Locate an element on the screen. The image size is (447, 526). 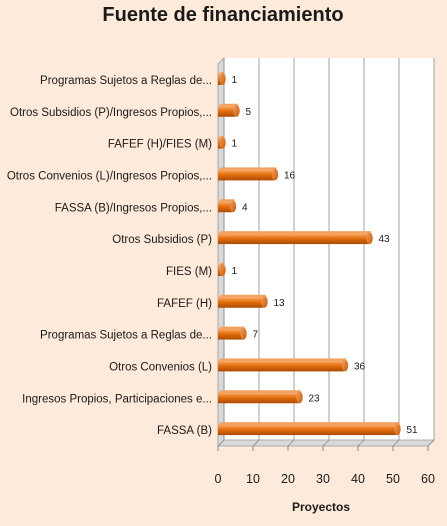
x-tick-label: 40 is located at coordinates (358, 479).